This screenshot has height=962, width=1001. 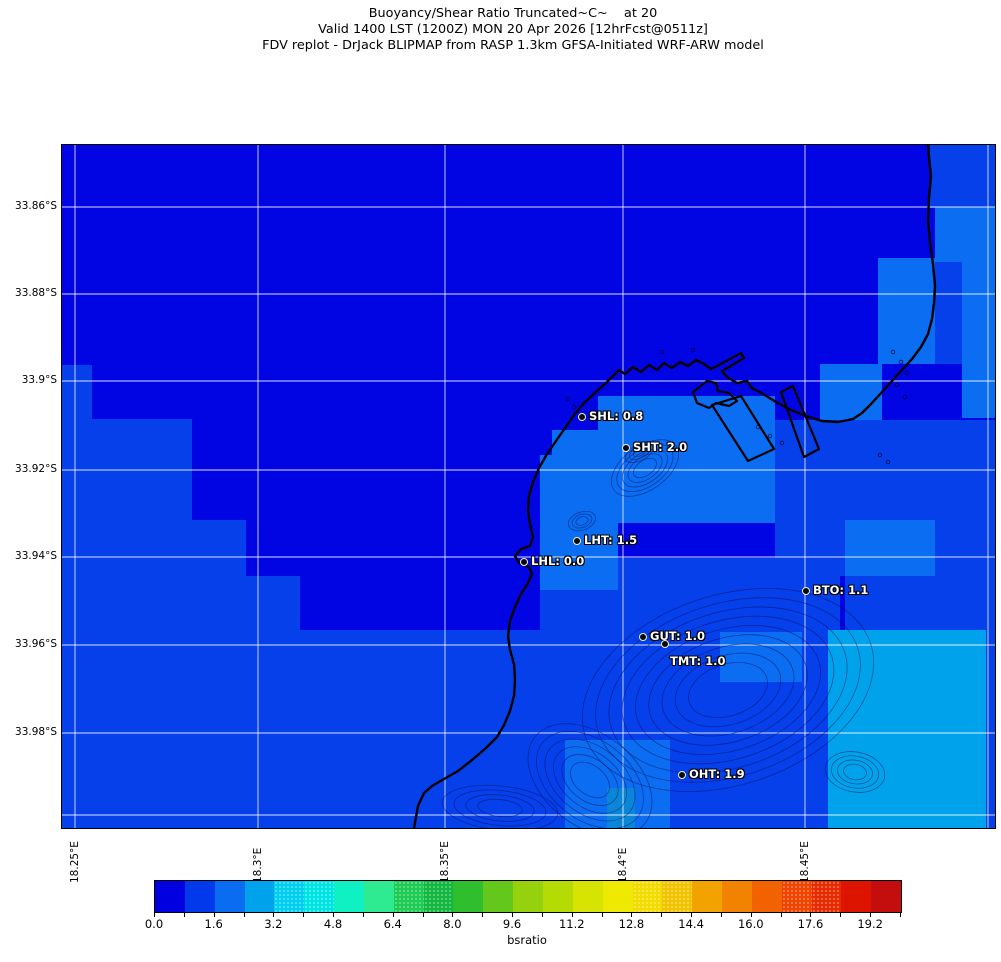 I want to click on lat-label: 33.96°S, so click(x=36, y=644).